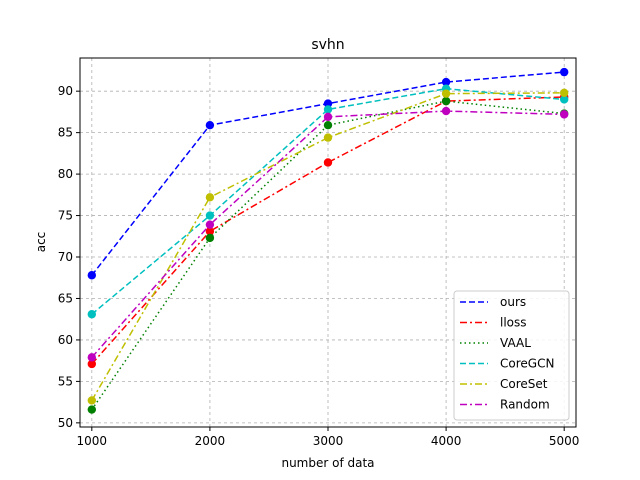 Image resolution: width=640 pixels, height=480 pixels. I want to click on x-axis-label: number of data, so click(327, 463).